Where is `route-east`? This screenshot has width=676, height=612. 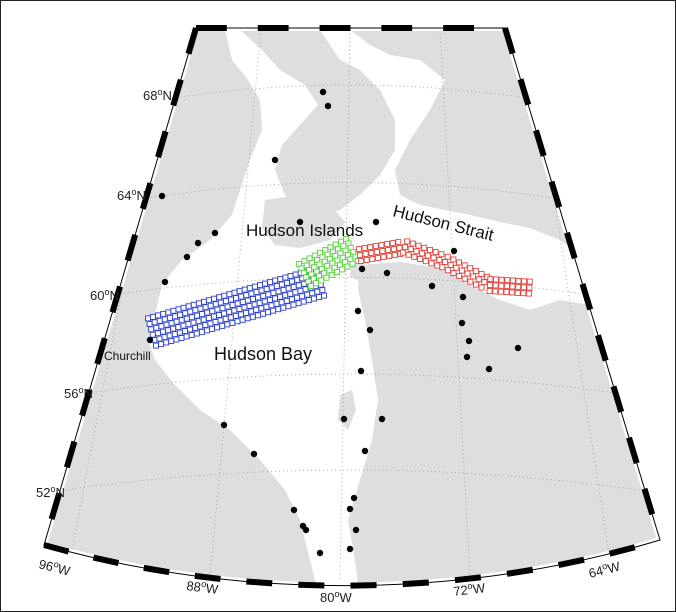 route-east is located at coordinates (444, 267).